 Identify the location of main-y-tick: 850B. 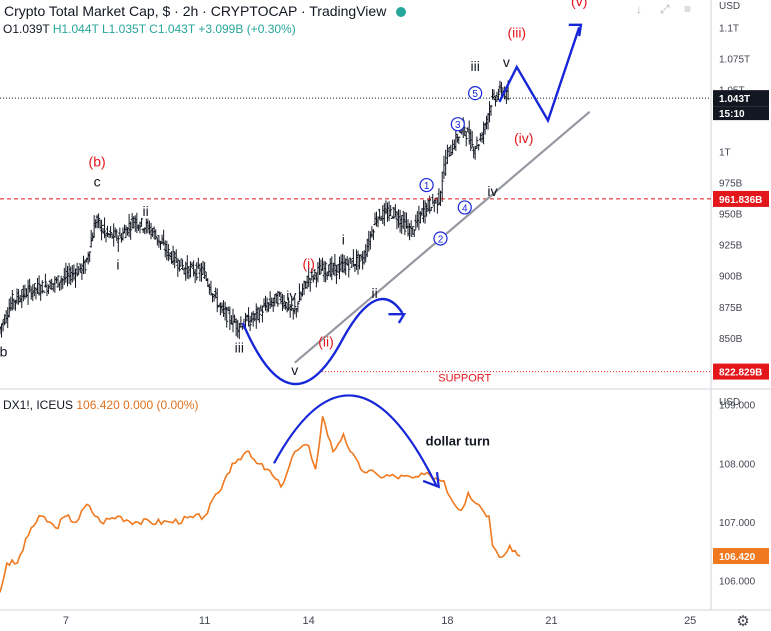
(731, 339).